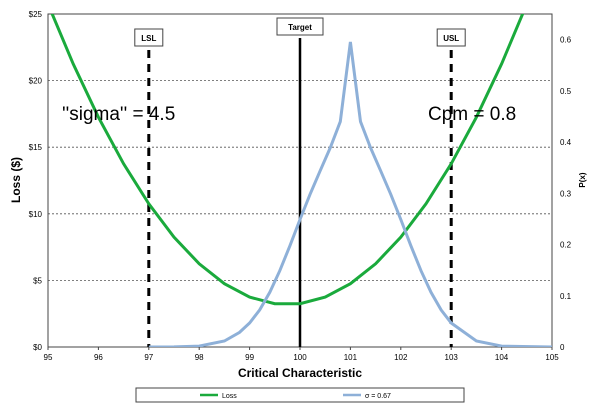 Image resolution: width=600 pixels, height=409 pixels. What do you see at coordinates (148, 357) in the screenshot?
I see `x-tick-label: 97` at bounding box center [148, 357].